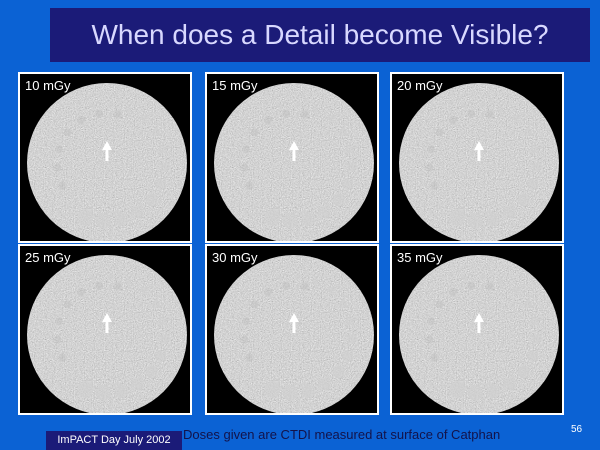 The image size is (600, 450). I want to click on panel-label: 35 mGy, so click(420, 257).